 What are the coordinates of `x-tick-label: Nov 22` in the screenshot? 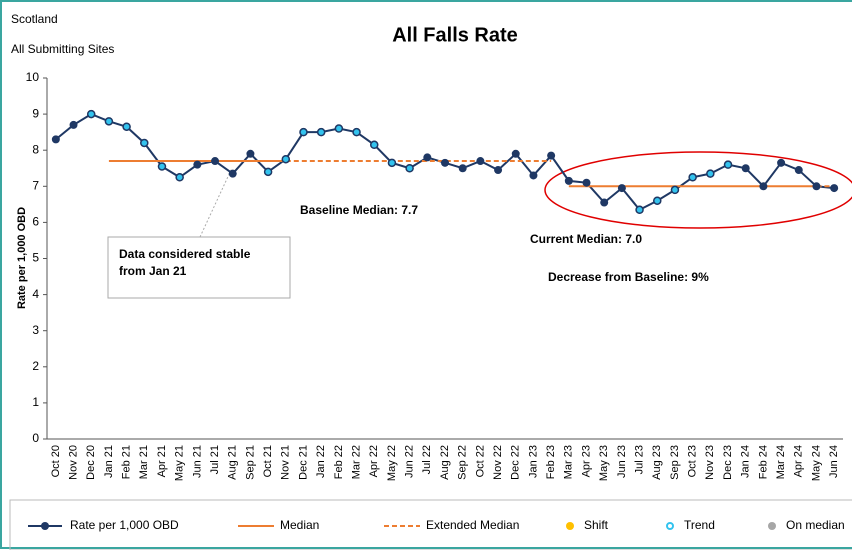 It's located at (498, 462).